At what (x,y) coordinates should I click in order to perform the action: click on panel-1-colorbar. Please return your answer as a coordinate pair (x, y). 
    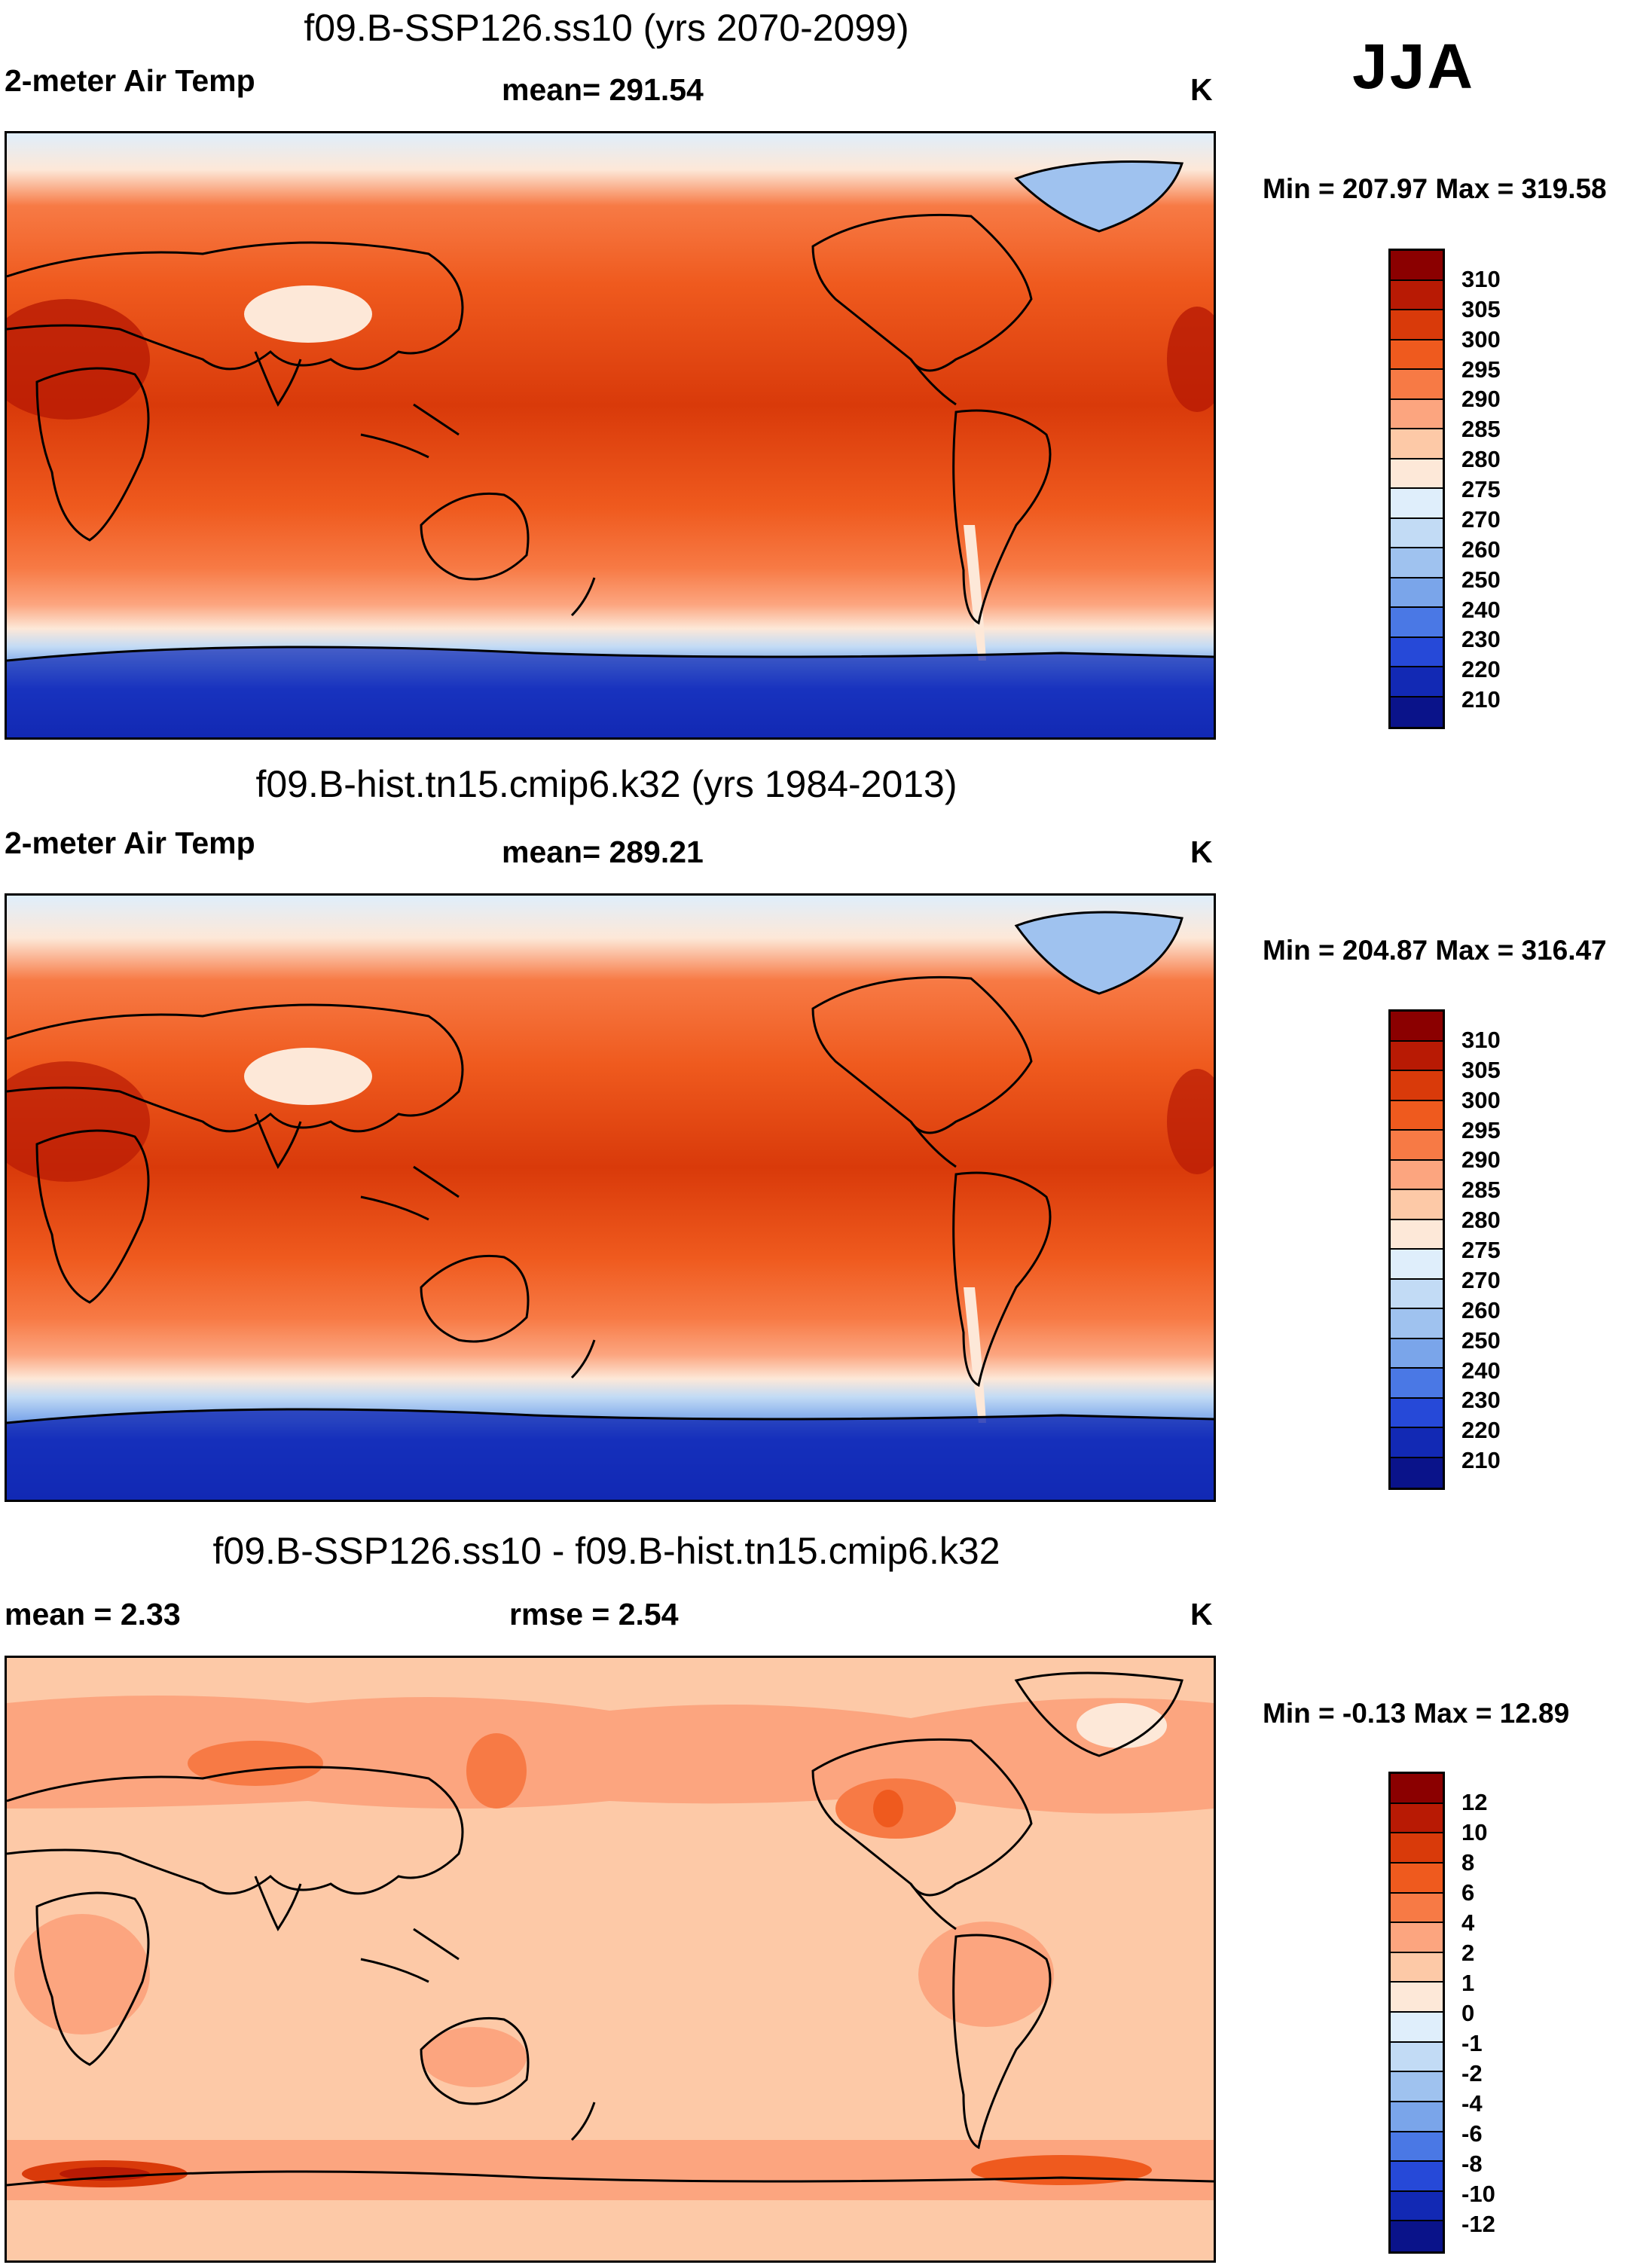
    Looking at the image, I should click on (1416, 489).